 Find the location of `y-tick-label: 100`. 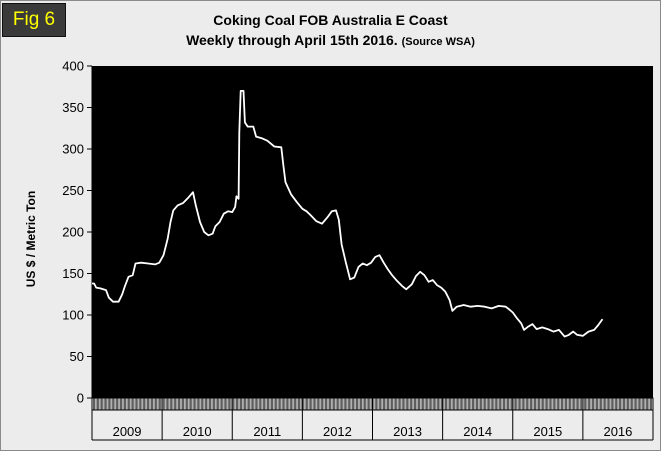

y-tick-label: 100 is located at coordinates (73, 315).